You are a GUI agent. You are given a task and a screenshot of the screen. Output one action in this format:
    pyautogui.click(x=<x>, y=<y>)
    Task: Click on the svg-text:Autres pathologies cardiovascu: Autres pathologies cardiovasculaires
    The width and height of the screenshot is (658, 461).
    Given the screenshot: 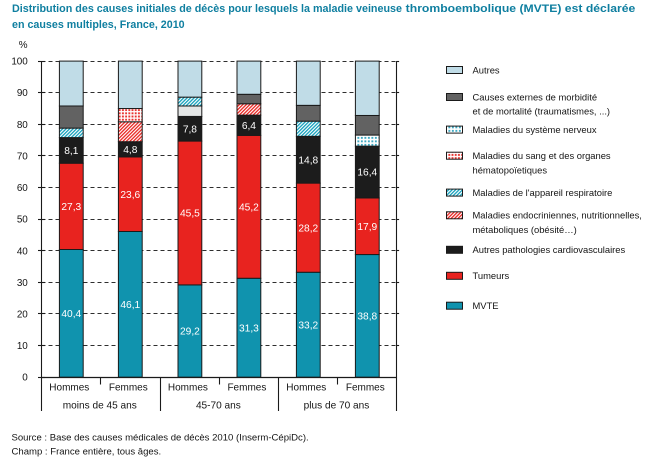 What is the action you would take?
    pyautogui.click(x=549, y=249)
    